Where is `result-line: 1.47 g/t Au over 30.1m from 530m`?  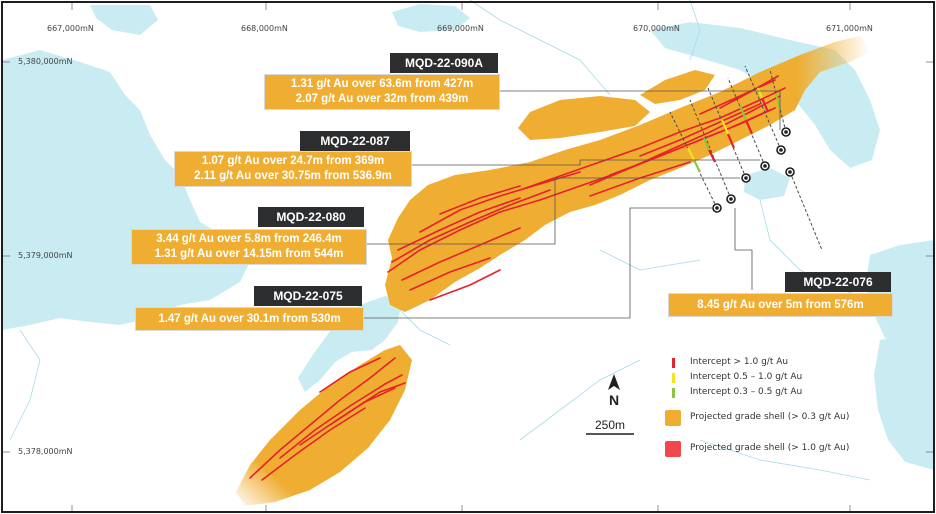 result-line: 1.47 g/t Au over 30.1m from 530m is located at coordinates (249, 318).